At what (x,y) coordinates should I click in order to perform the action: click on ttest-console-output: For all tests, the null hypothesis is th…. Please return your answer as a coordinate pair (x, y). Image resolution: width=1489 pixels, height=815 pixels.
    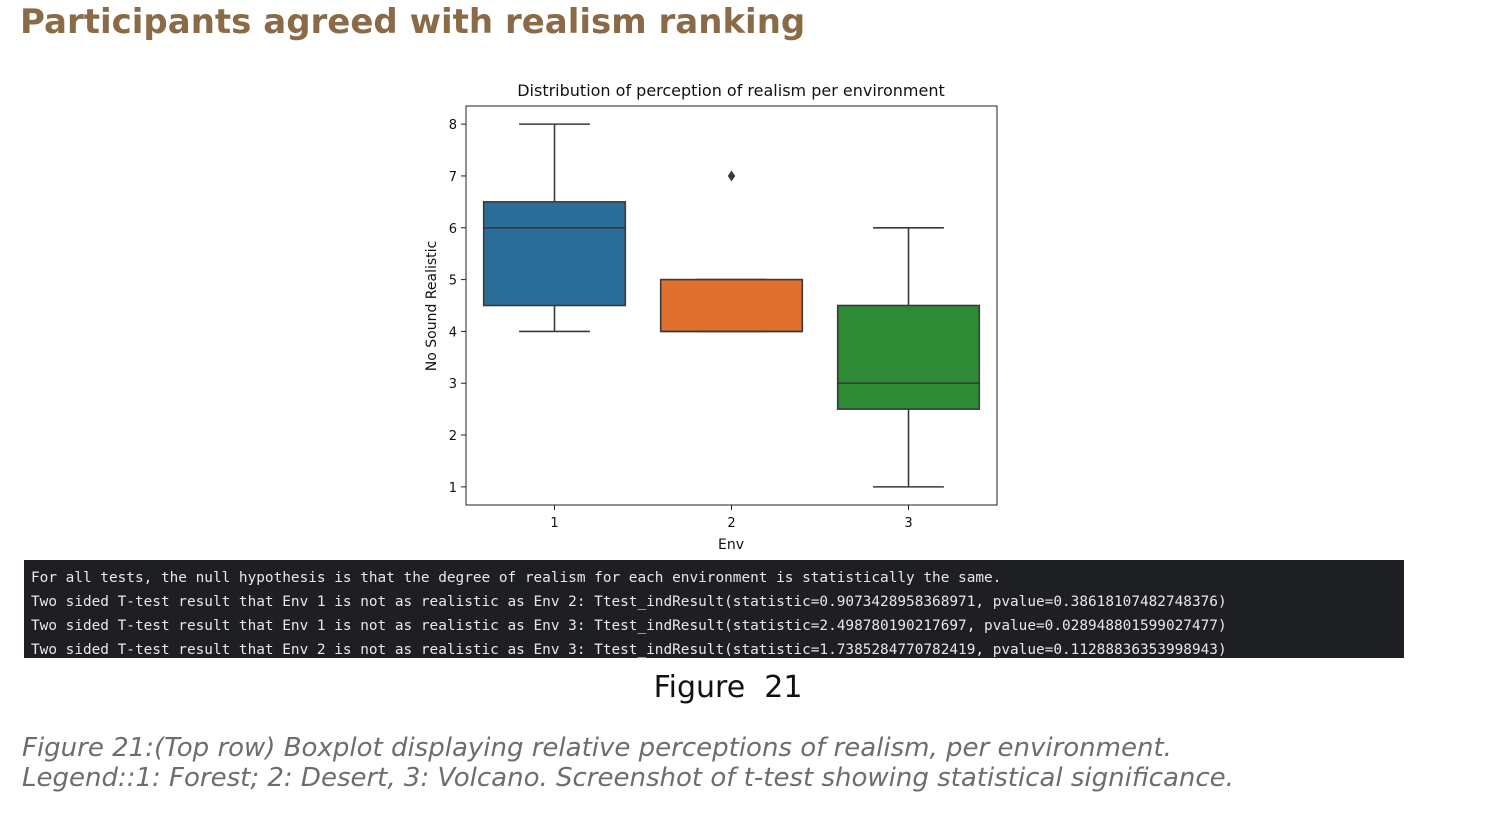
    Looking at the image, I should click on (714, 609).